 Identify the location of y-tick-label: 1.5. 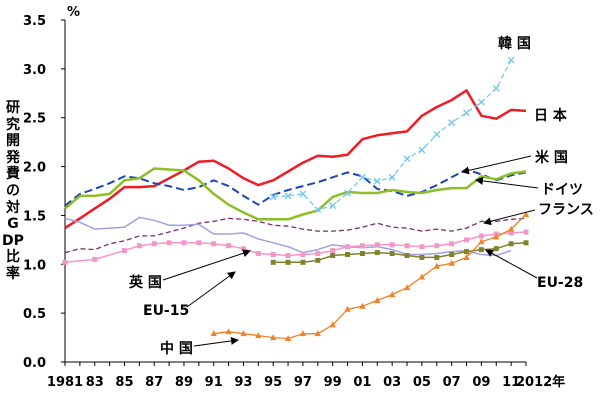
(34, 216).